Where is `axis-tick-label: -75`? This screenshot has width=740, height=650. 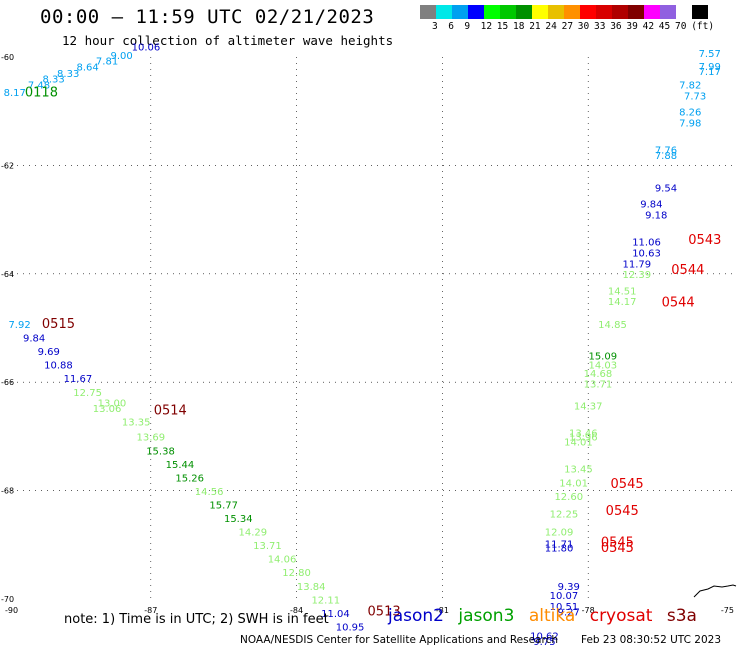
axis-tick-label: -75 is located at coordinates (727, 610).